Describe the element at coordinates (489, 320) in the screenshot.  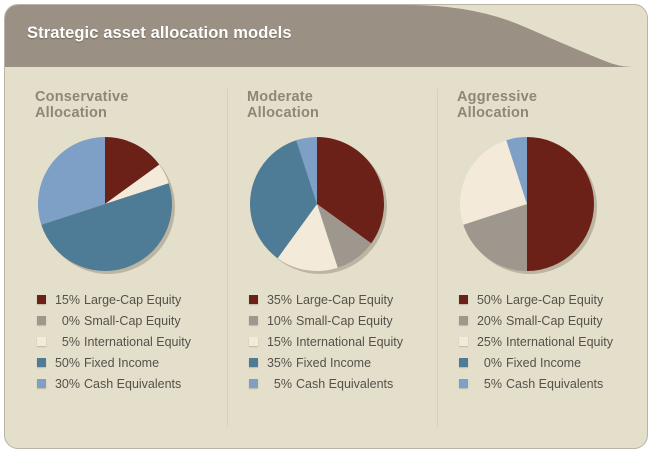
I see `legend-percent: 20%` at that location.